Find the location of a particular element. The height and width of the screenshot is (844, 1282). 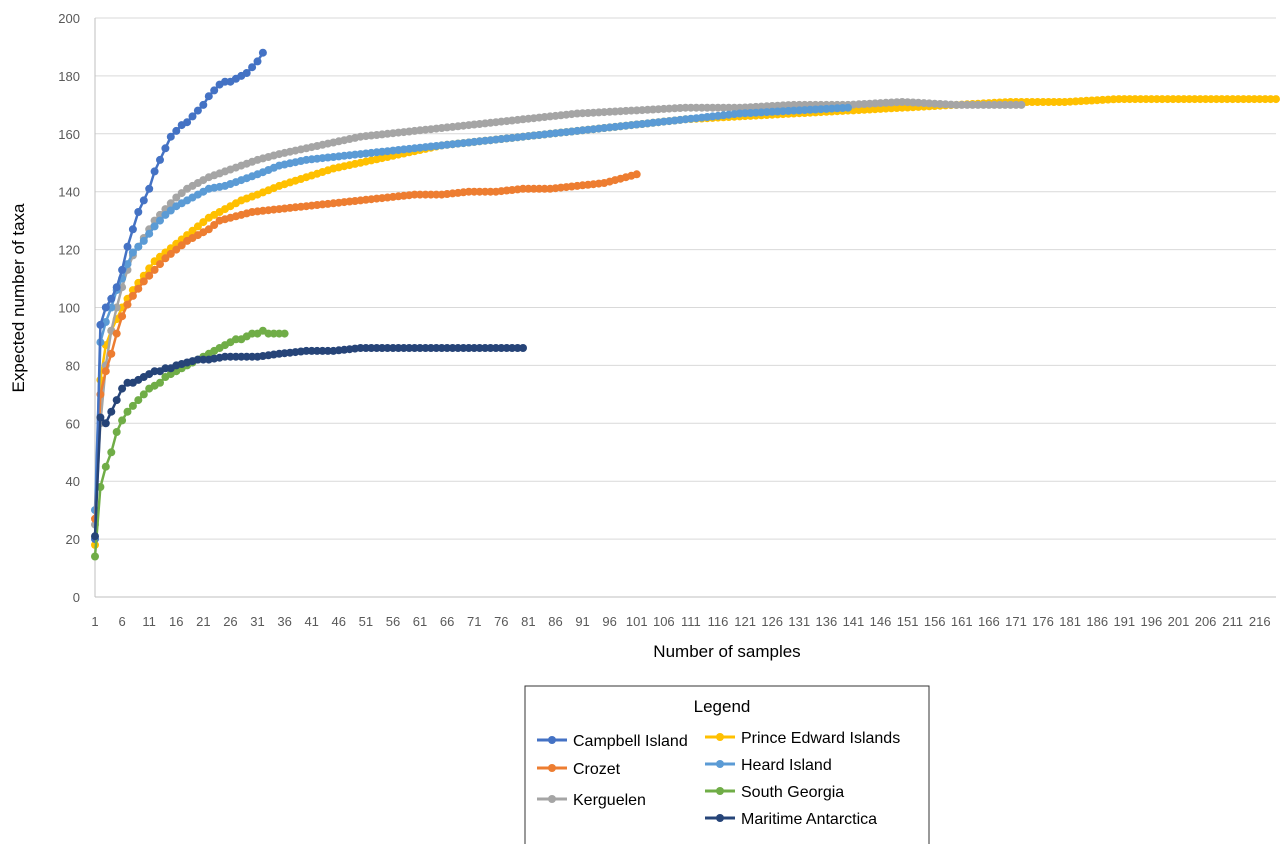

x-tick-label: 106 is located at coordinates (664, 621).